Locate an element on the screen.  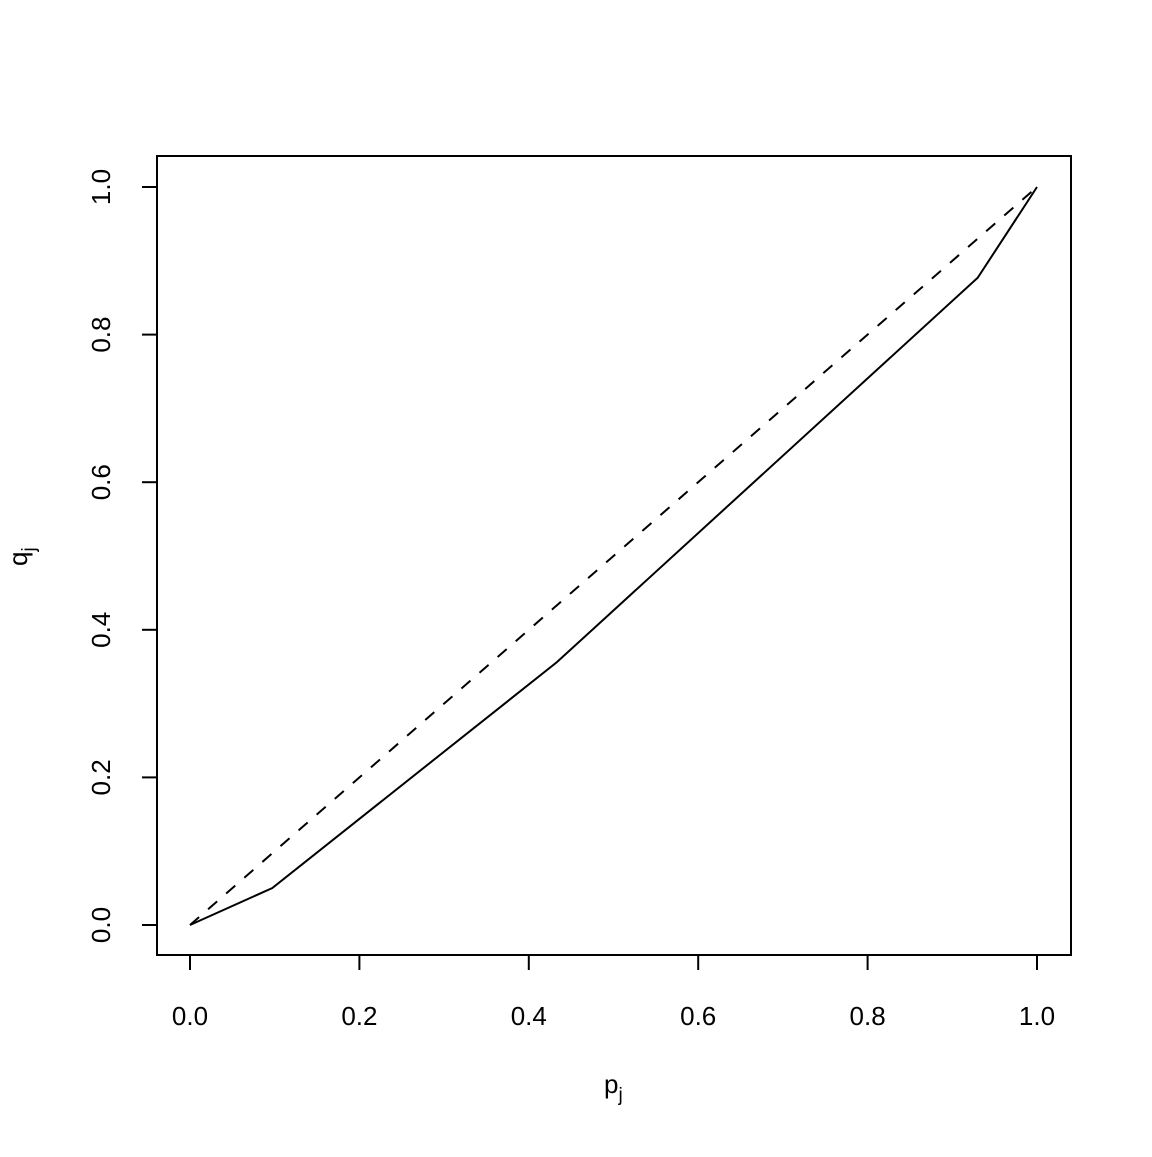
y-tick-label: 0.0 is located at coordinates (101, 925).